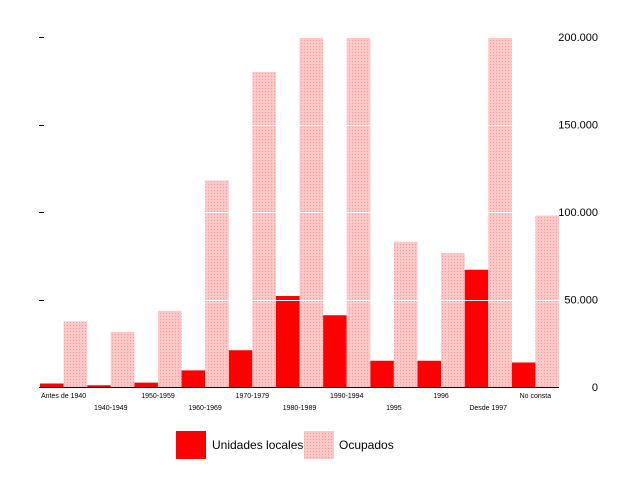 The width and height of the screenshot is (640, 480). What do you see at coordinates (536, 396) in the screenshot?
I see `x-tick-label: No consta` at bounding box center [536, 396].